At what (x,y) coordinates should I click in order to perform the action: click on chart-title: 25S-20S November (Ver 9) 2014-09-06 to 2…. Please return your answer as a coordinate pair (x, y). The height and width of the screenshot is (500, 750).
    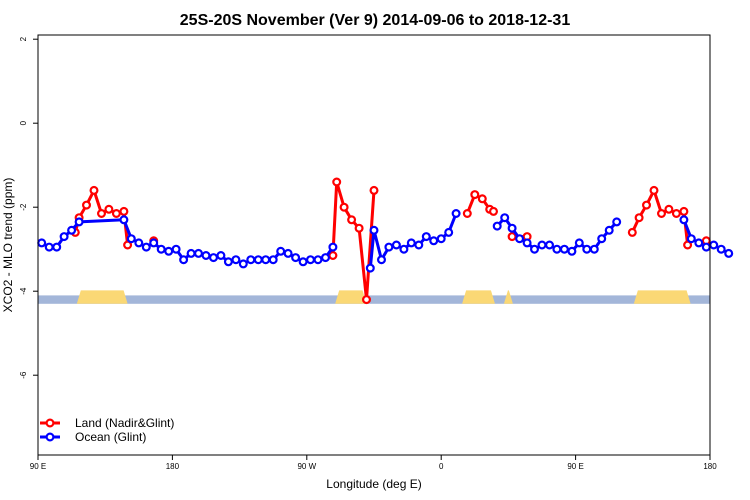
    Looking at the image, I should click on (375, 20).